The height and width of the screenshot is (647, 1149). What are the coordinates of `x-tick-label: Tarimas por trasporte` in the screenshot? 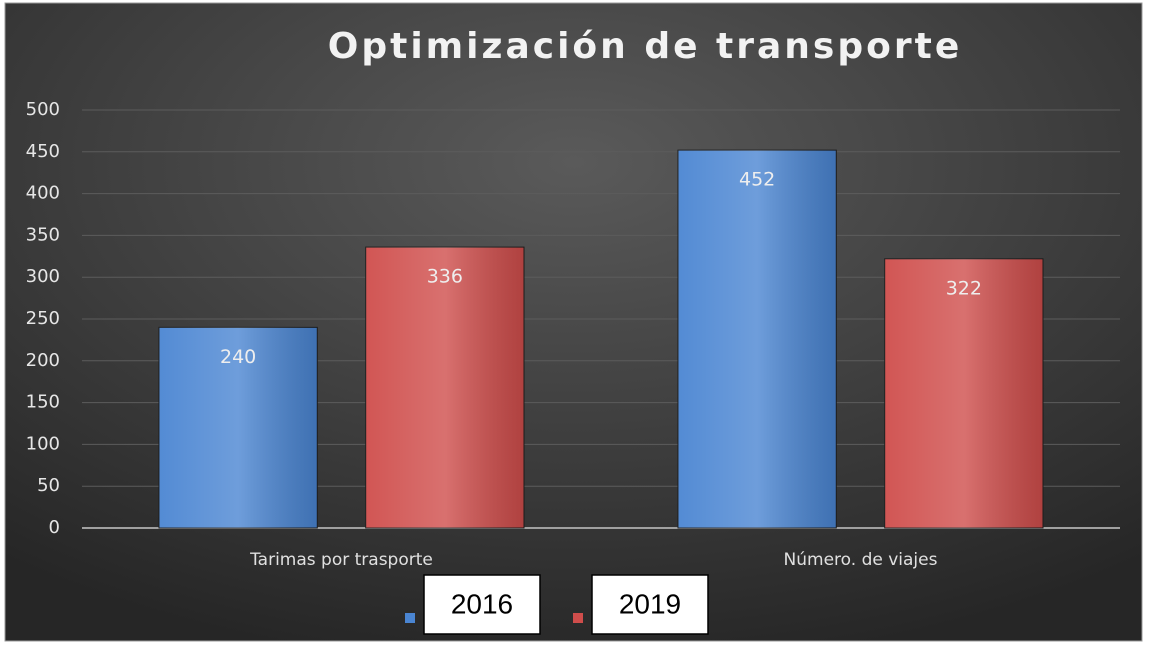 It's located at (341, 560).